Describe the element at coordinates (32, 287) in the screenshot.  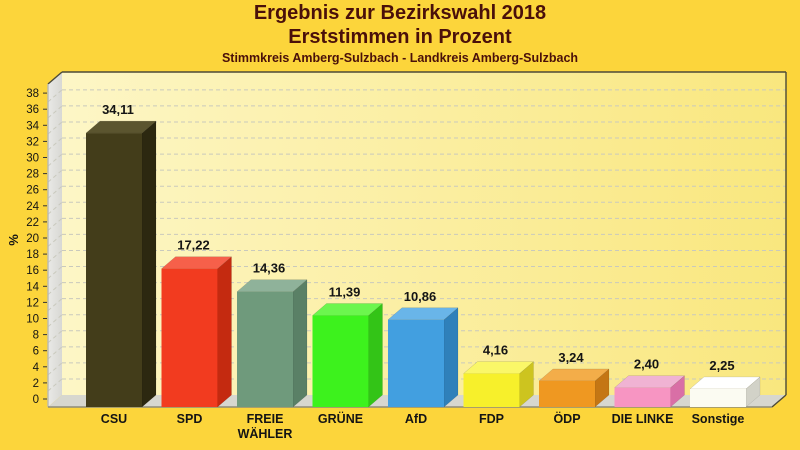
I see `y-axis-tick-label: 14` at that location.